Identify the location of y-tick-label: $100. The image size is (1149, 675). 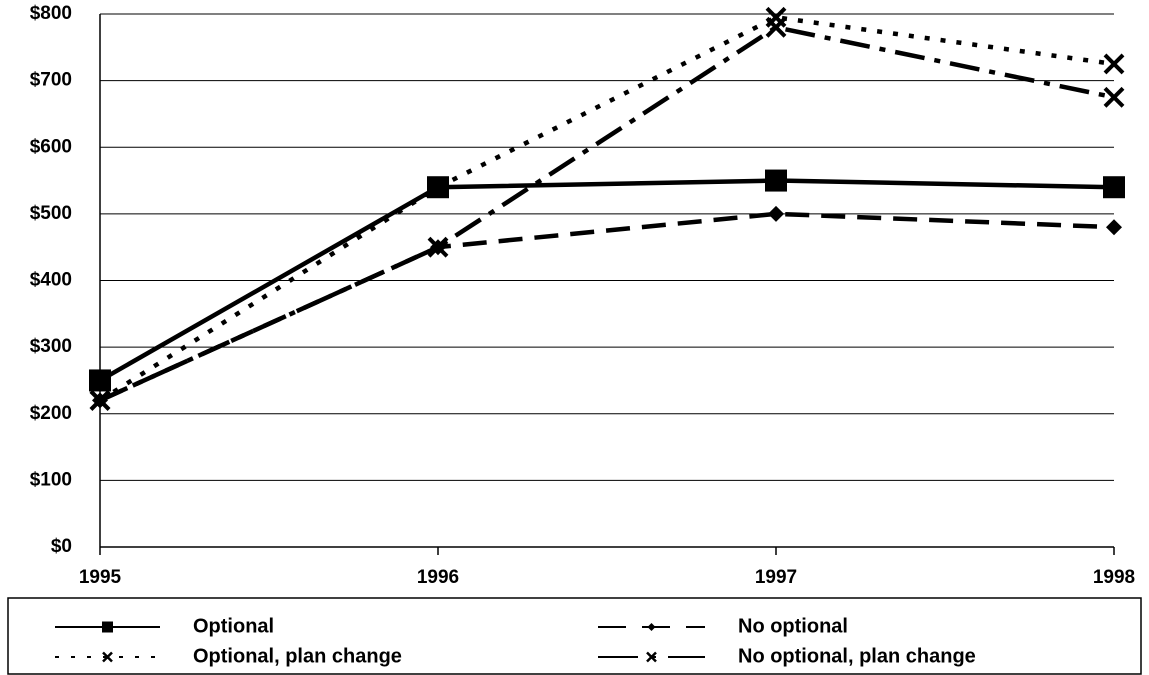
(51, 479).